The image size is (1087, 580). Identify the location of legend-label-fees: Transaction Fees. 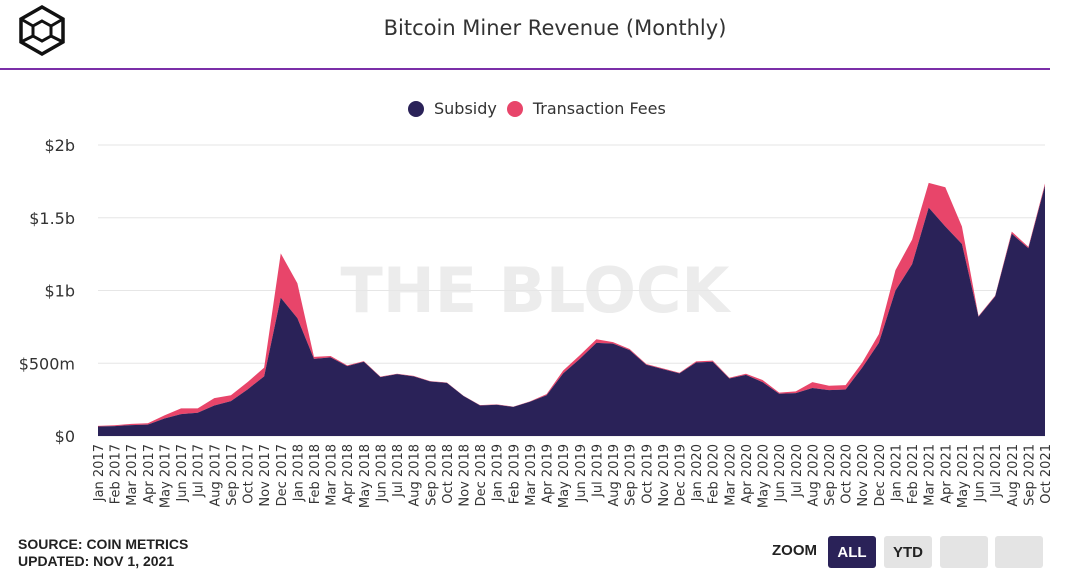
(599, 108).